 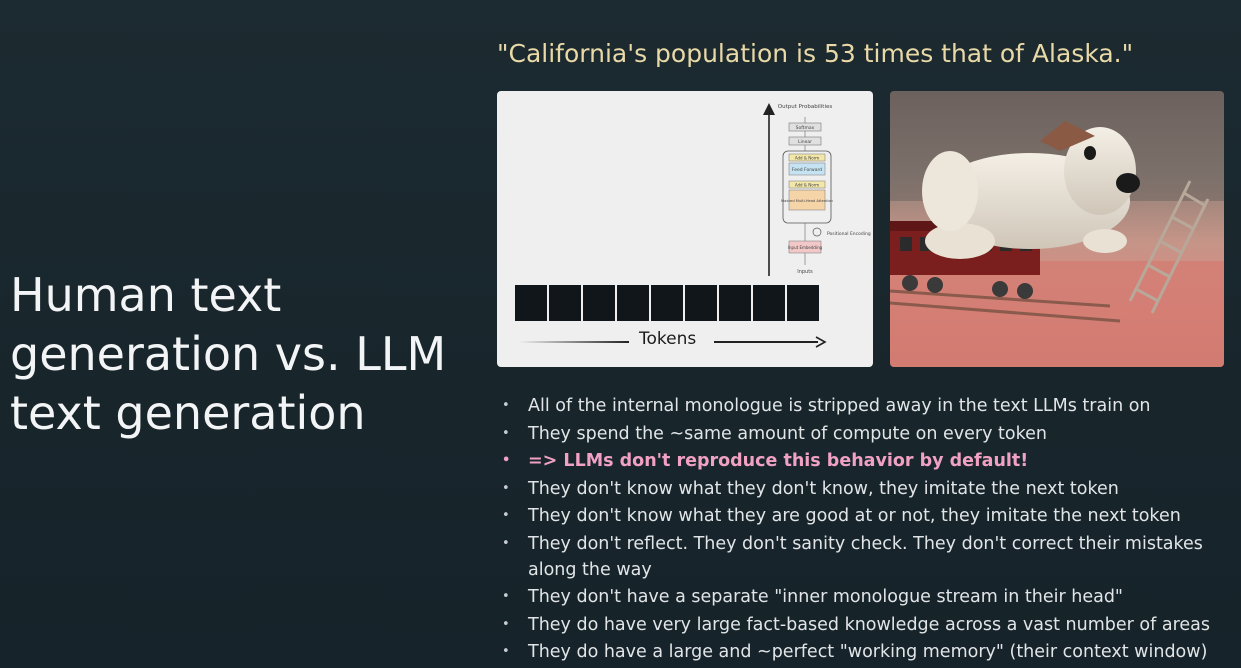 What do you see at coordinates (805, 107) in the screenshot?
I see `output-probabilities-label: Output Probabilities` at bounding box center [805, 107].